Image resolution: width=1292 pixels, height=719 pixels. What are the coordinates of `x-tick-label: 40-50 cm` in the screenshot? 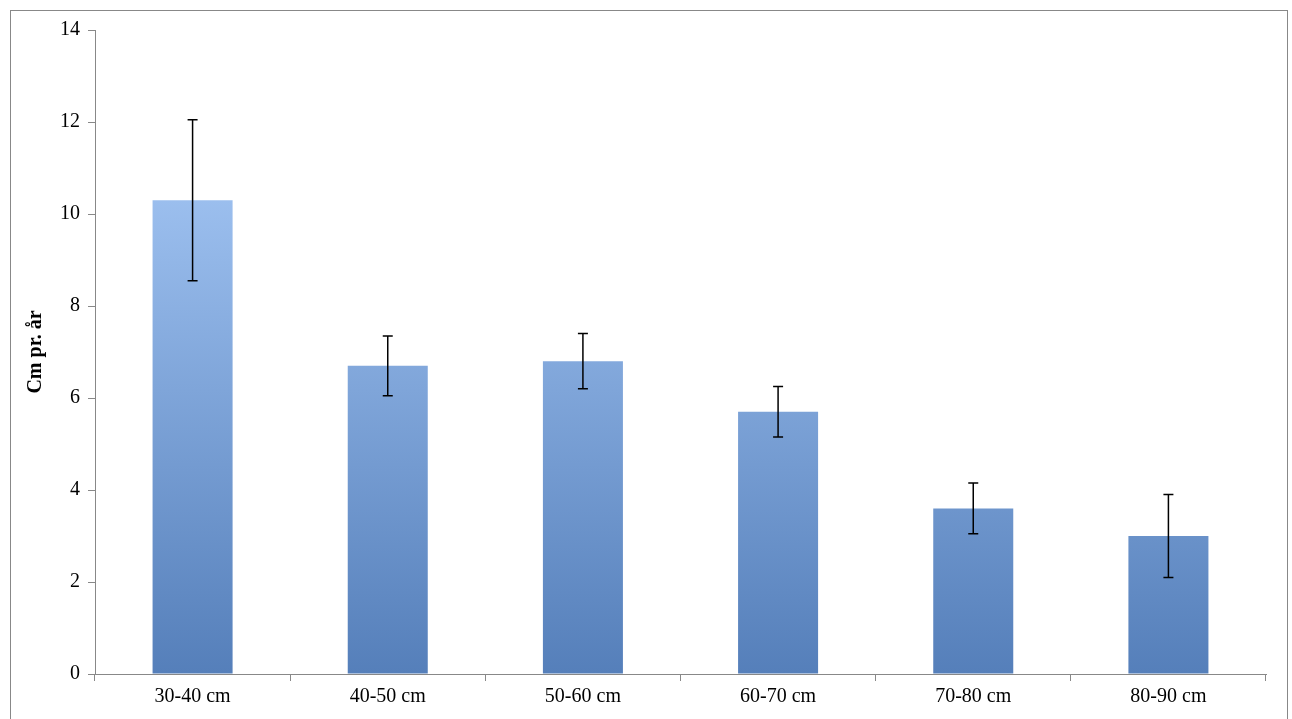 It's located at (388, 695).